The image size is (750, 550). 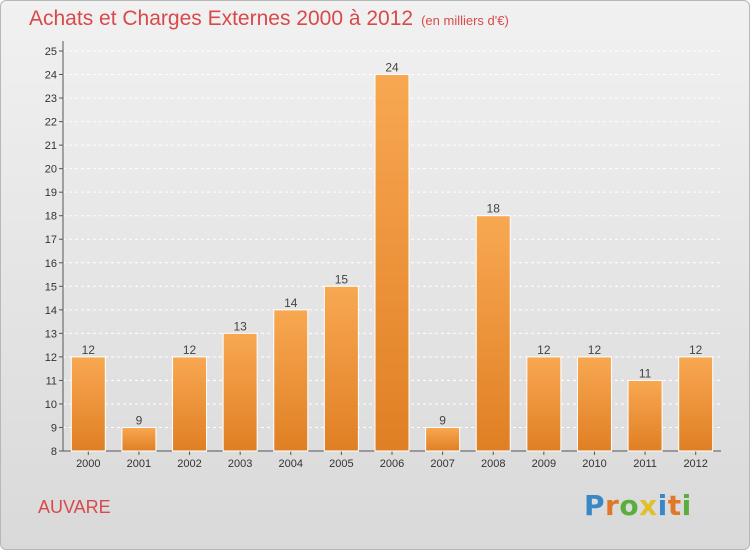 I want to click on y-tick-label: 10, so click(x=51, y=405).